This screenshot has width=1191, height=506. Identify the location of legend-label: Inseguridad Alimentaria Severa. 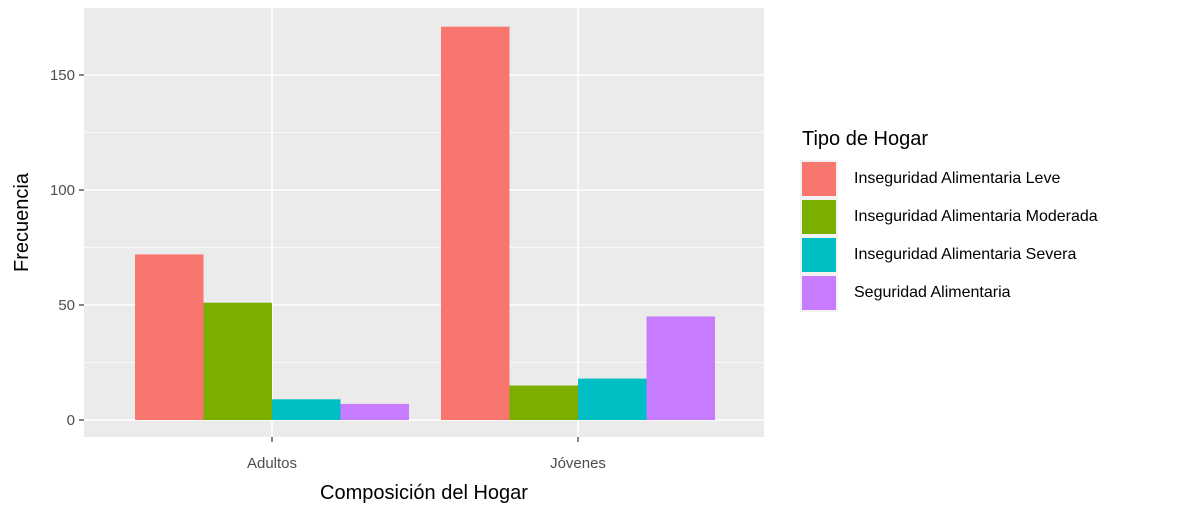
(965, 254).